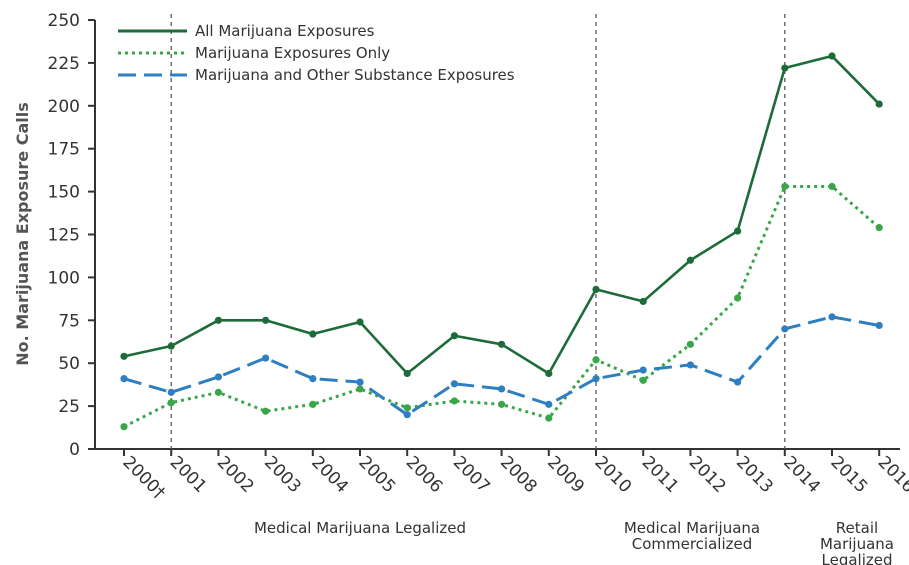 Image resolution: width=909 pixels, height=565 pixels. Describe the element at coordinates (424, 474) in the screenshot. I see `x-tick-label: 2006` at that location.